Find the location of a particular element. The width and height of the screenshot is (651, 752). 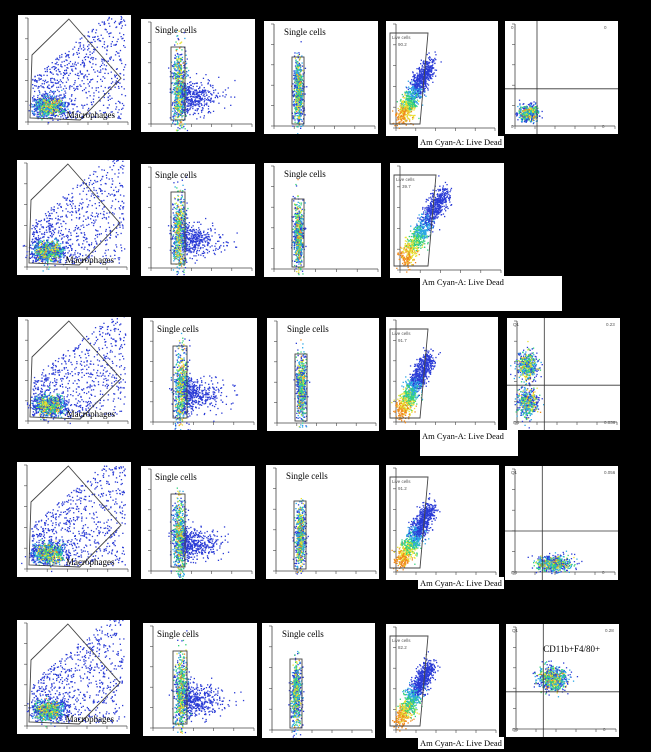

live-cells-plot: Live cells 91.2 is located at coordinates (442, 522).